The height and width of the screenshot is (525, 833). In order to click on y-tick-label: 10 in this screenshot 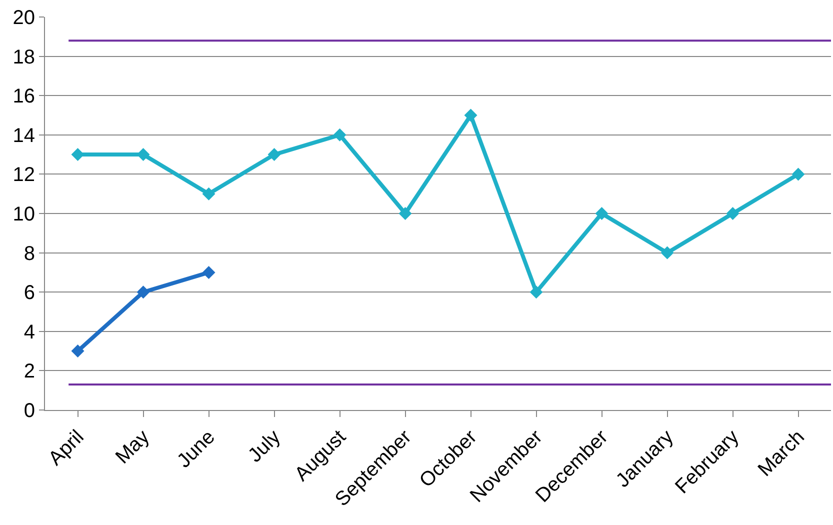, I will do `click(23, 215)`.